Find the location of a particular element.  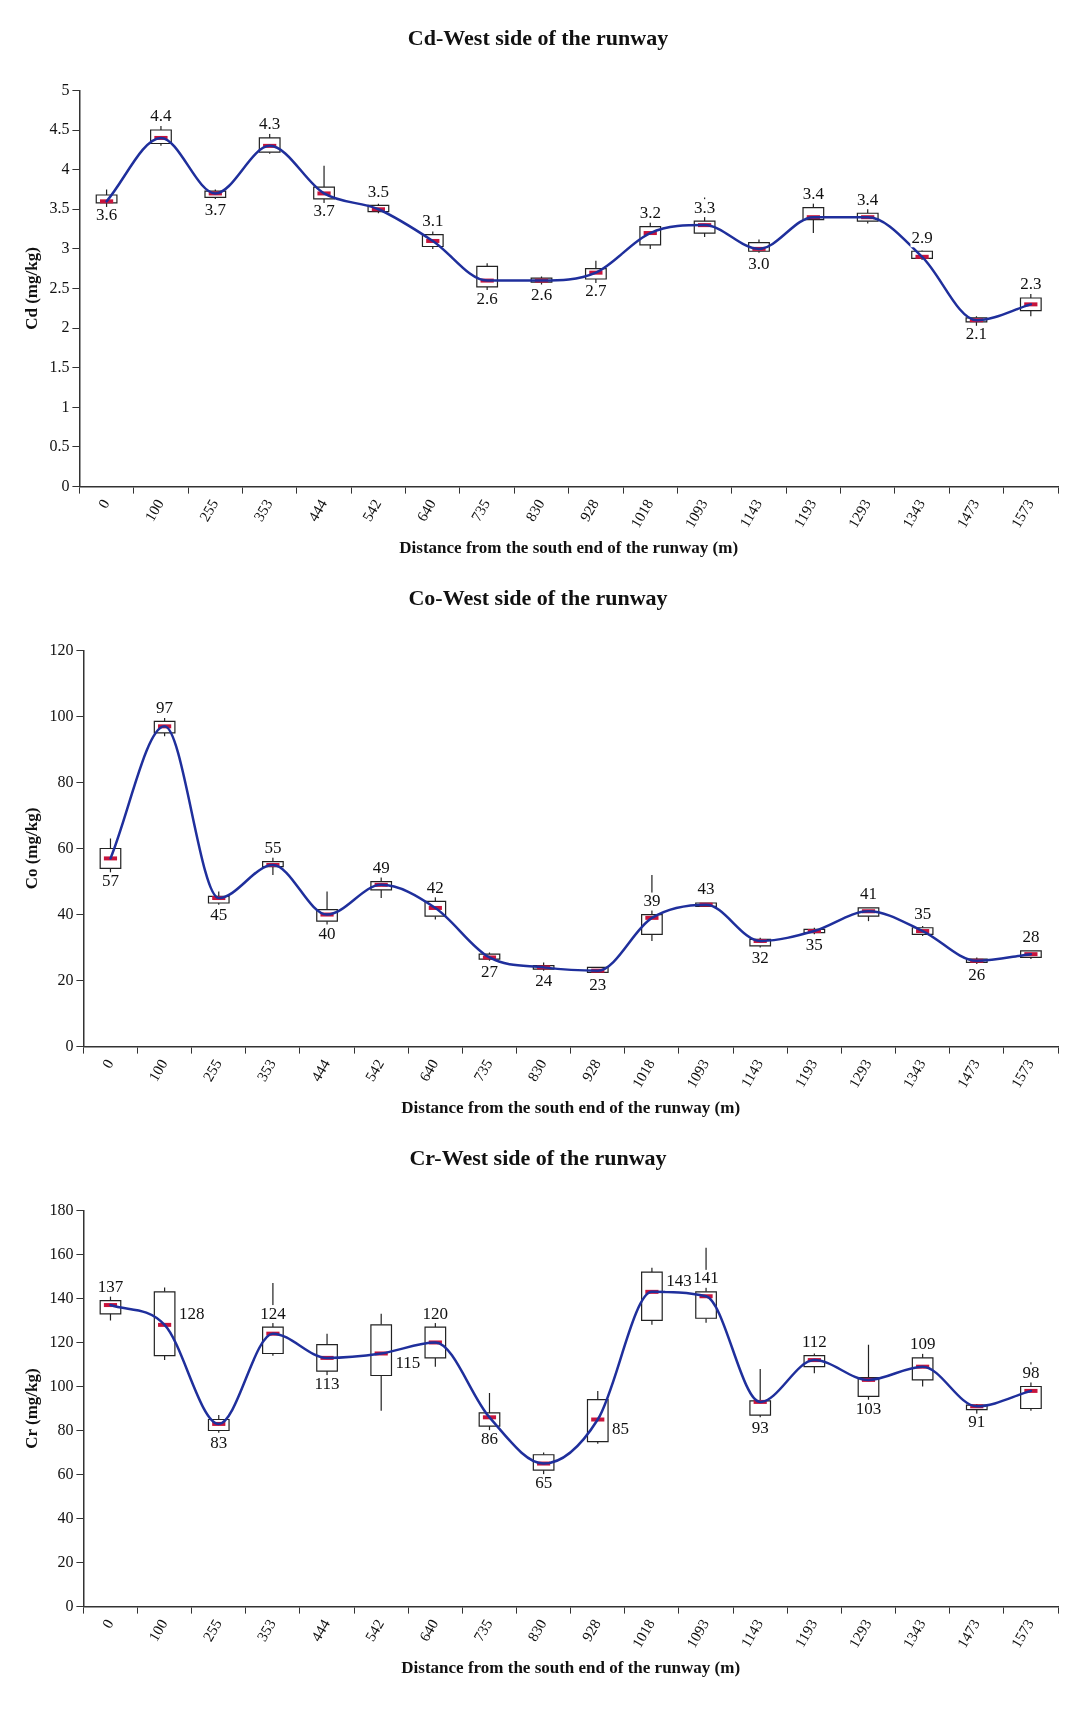

data-label: 120 is located at coordinates (435, 1313).